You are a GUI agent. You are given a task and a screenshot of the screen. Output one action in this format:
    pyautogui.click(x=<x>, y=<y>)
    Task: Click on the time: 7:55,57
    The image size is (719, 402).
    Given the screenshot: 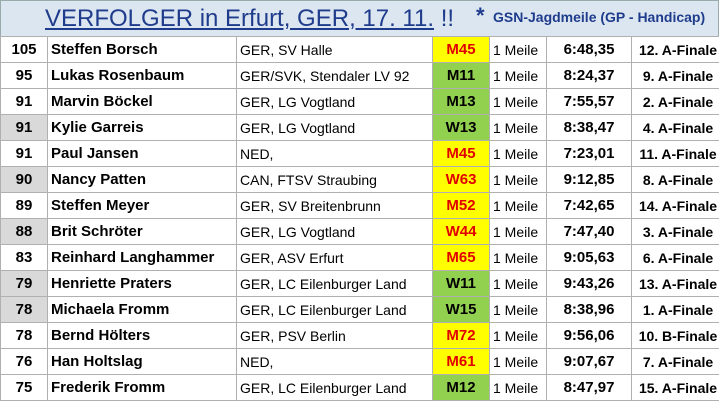 What is the action you would take?
    pyautogui.click(x=589, y=101)
    